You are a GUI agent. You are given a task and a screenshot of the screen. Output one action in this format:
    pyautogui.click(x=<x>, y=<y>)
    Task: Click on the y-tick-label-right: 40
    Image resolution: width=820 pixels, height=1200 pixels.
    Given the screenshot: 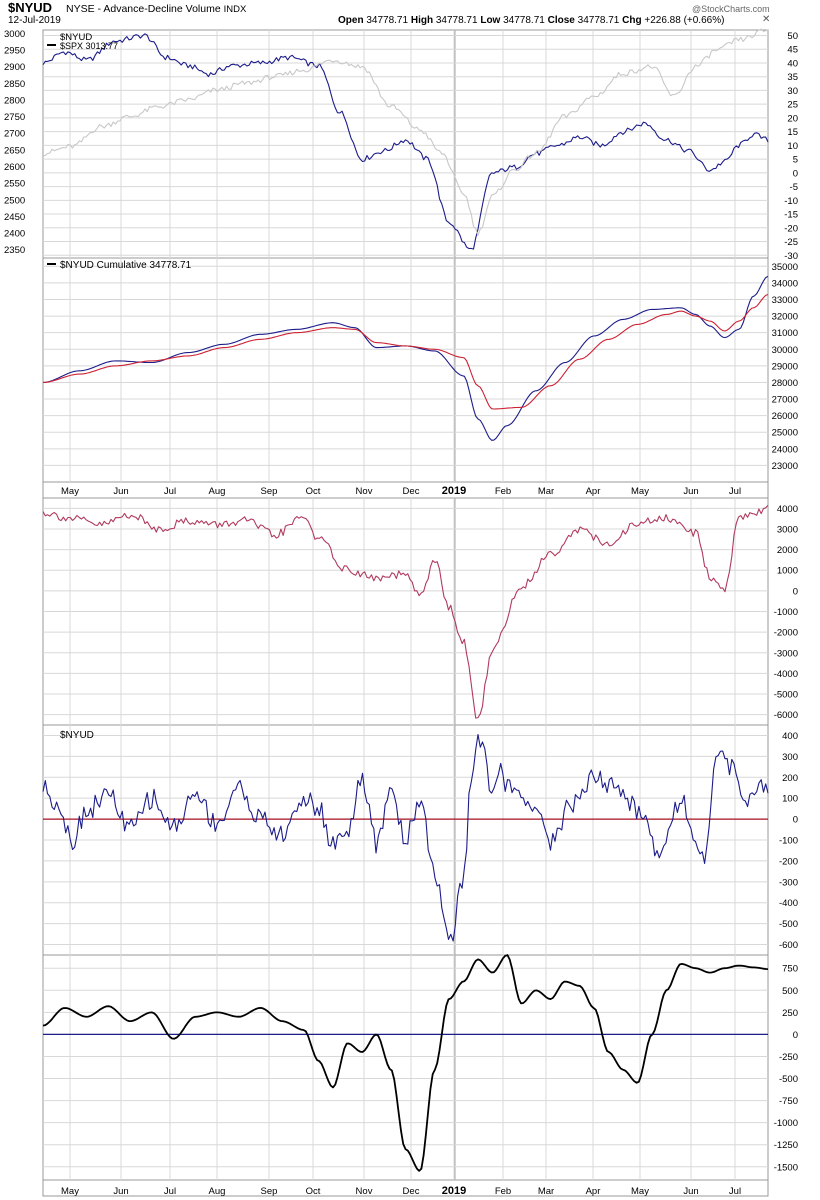 What is the action you would take?
    pyautogui.click(x=792, y=63)
    